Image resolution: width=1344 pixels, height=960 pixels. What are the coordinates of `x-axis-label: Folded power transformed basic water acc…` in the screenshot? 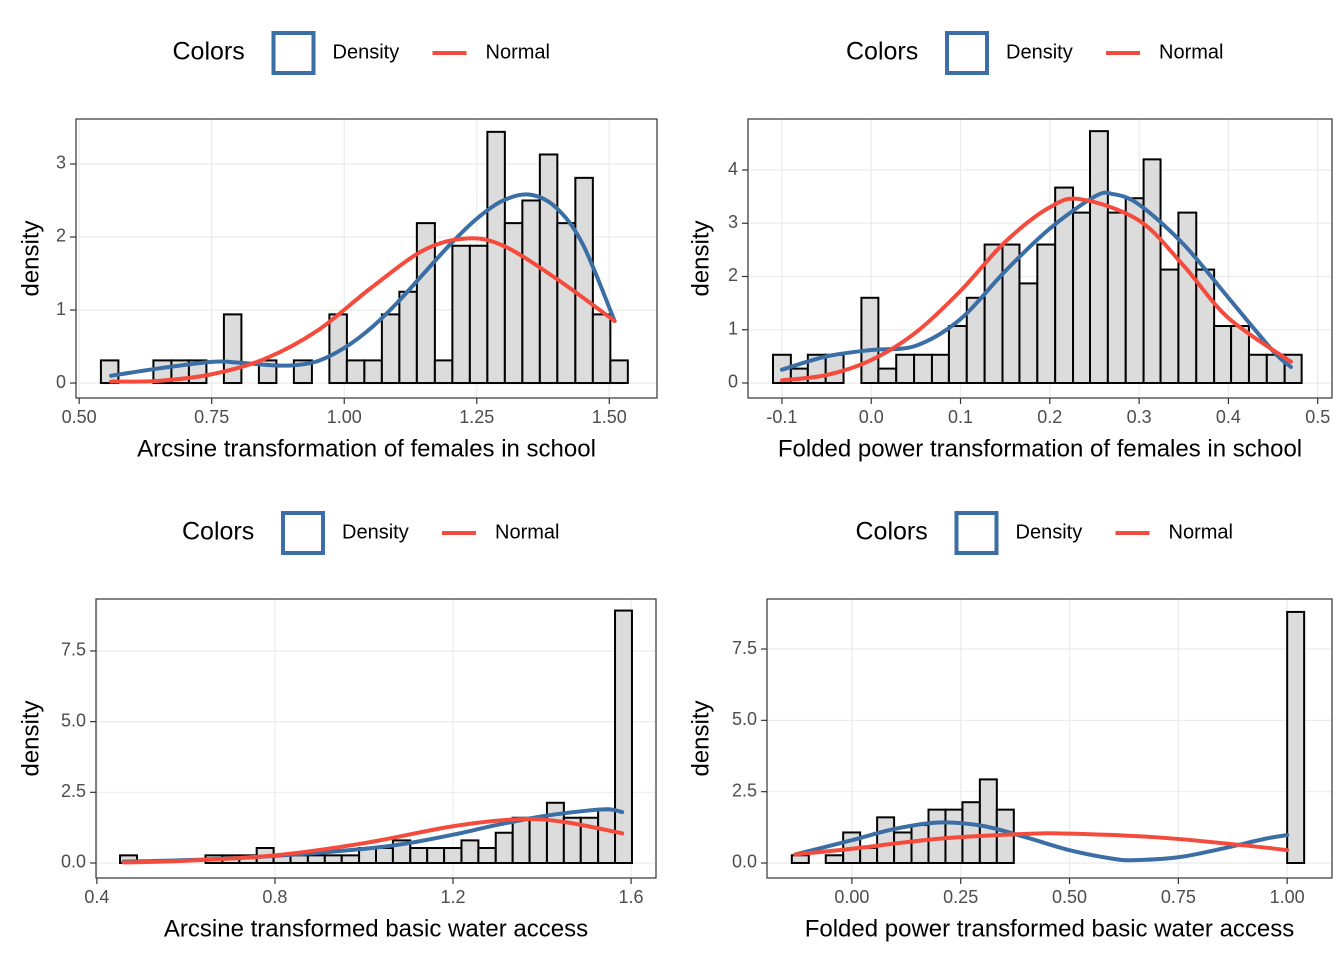 It's located at (1050, 928).